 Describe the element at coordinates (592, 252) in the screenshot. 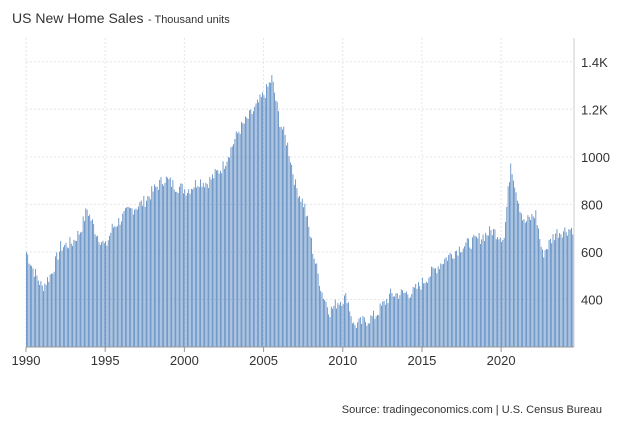

I see `y-tick-label: 600` at that location.